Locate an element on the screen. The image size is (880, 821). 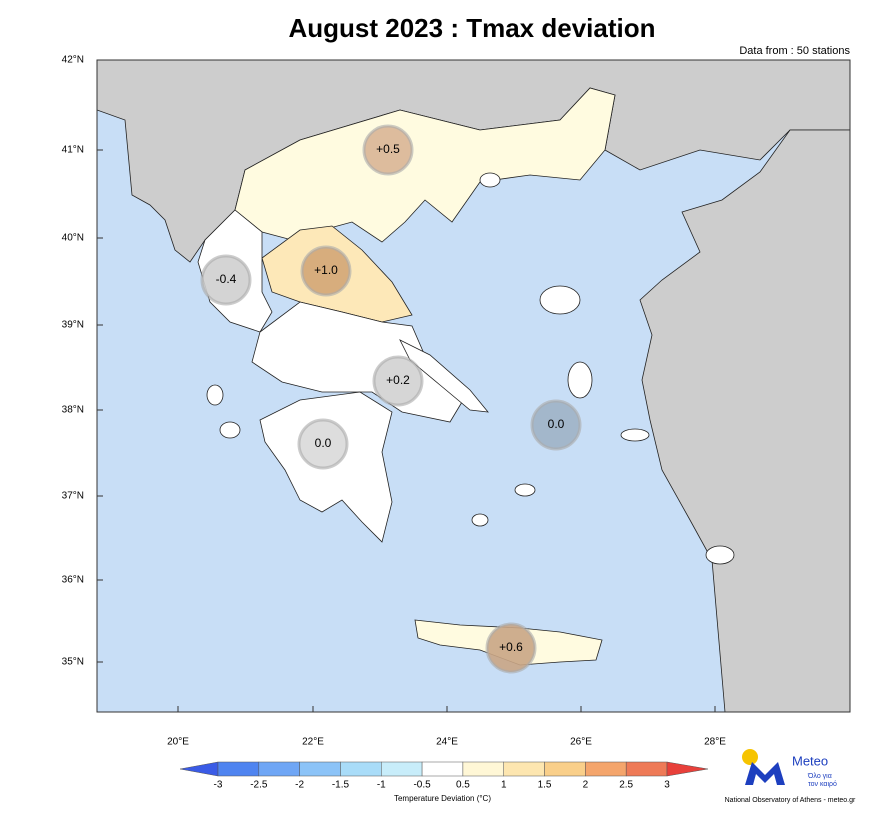
logo-sun is located at coordinates (750, 757).